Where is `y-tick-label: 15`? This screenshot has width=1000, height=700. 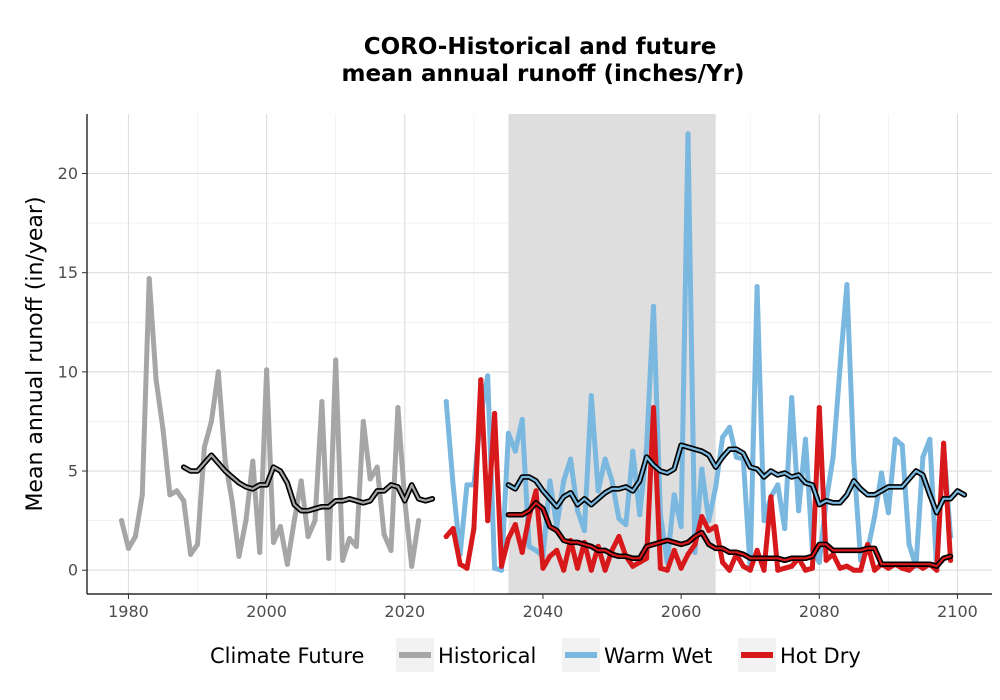 y-tick-label: 15 is located at coordinates (68, 272).